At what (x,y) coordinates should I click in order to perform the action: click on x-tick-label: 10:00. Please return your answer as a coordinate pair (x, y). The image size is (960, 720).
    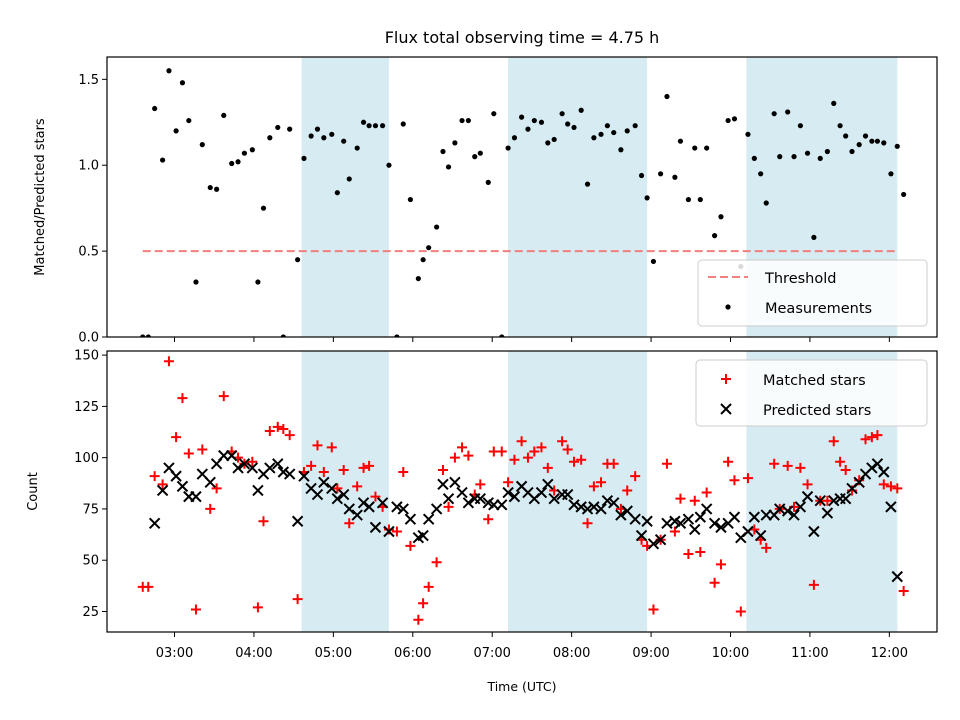
    Looking at the image, I should click on (730, 653).